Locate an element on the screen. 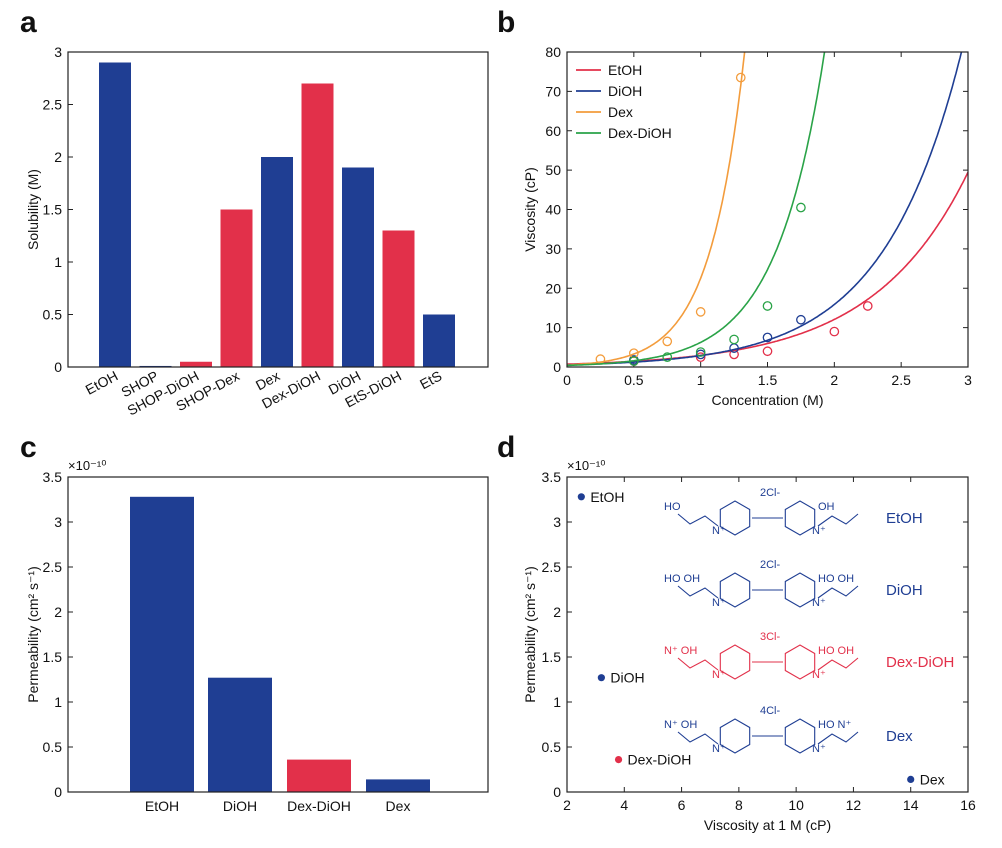  panel-d-xtick-label: 10 is located at coordinates (796, 805).